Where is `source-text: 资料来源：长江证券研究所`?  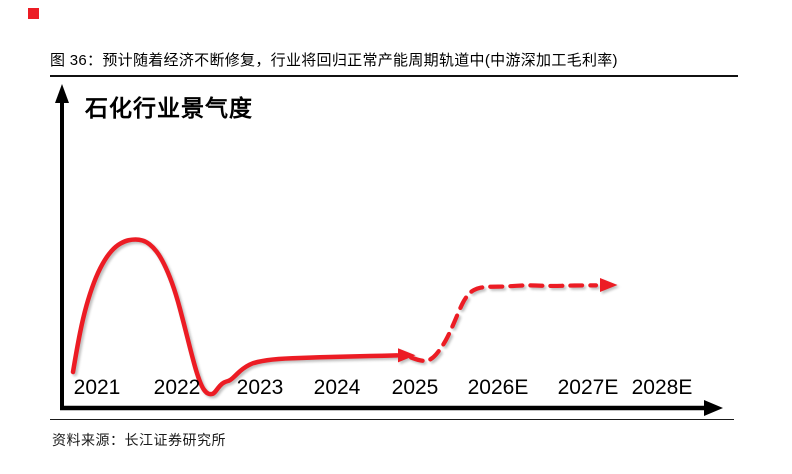 source-text: 资料来源：长江证券研究所 is located at coordinates (139, 440).